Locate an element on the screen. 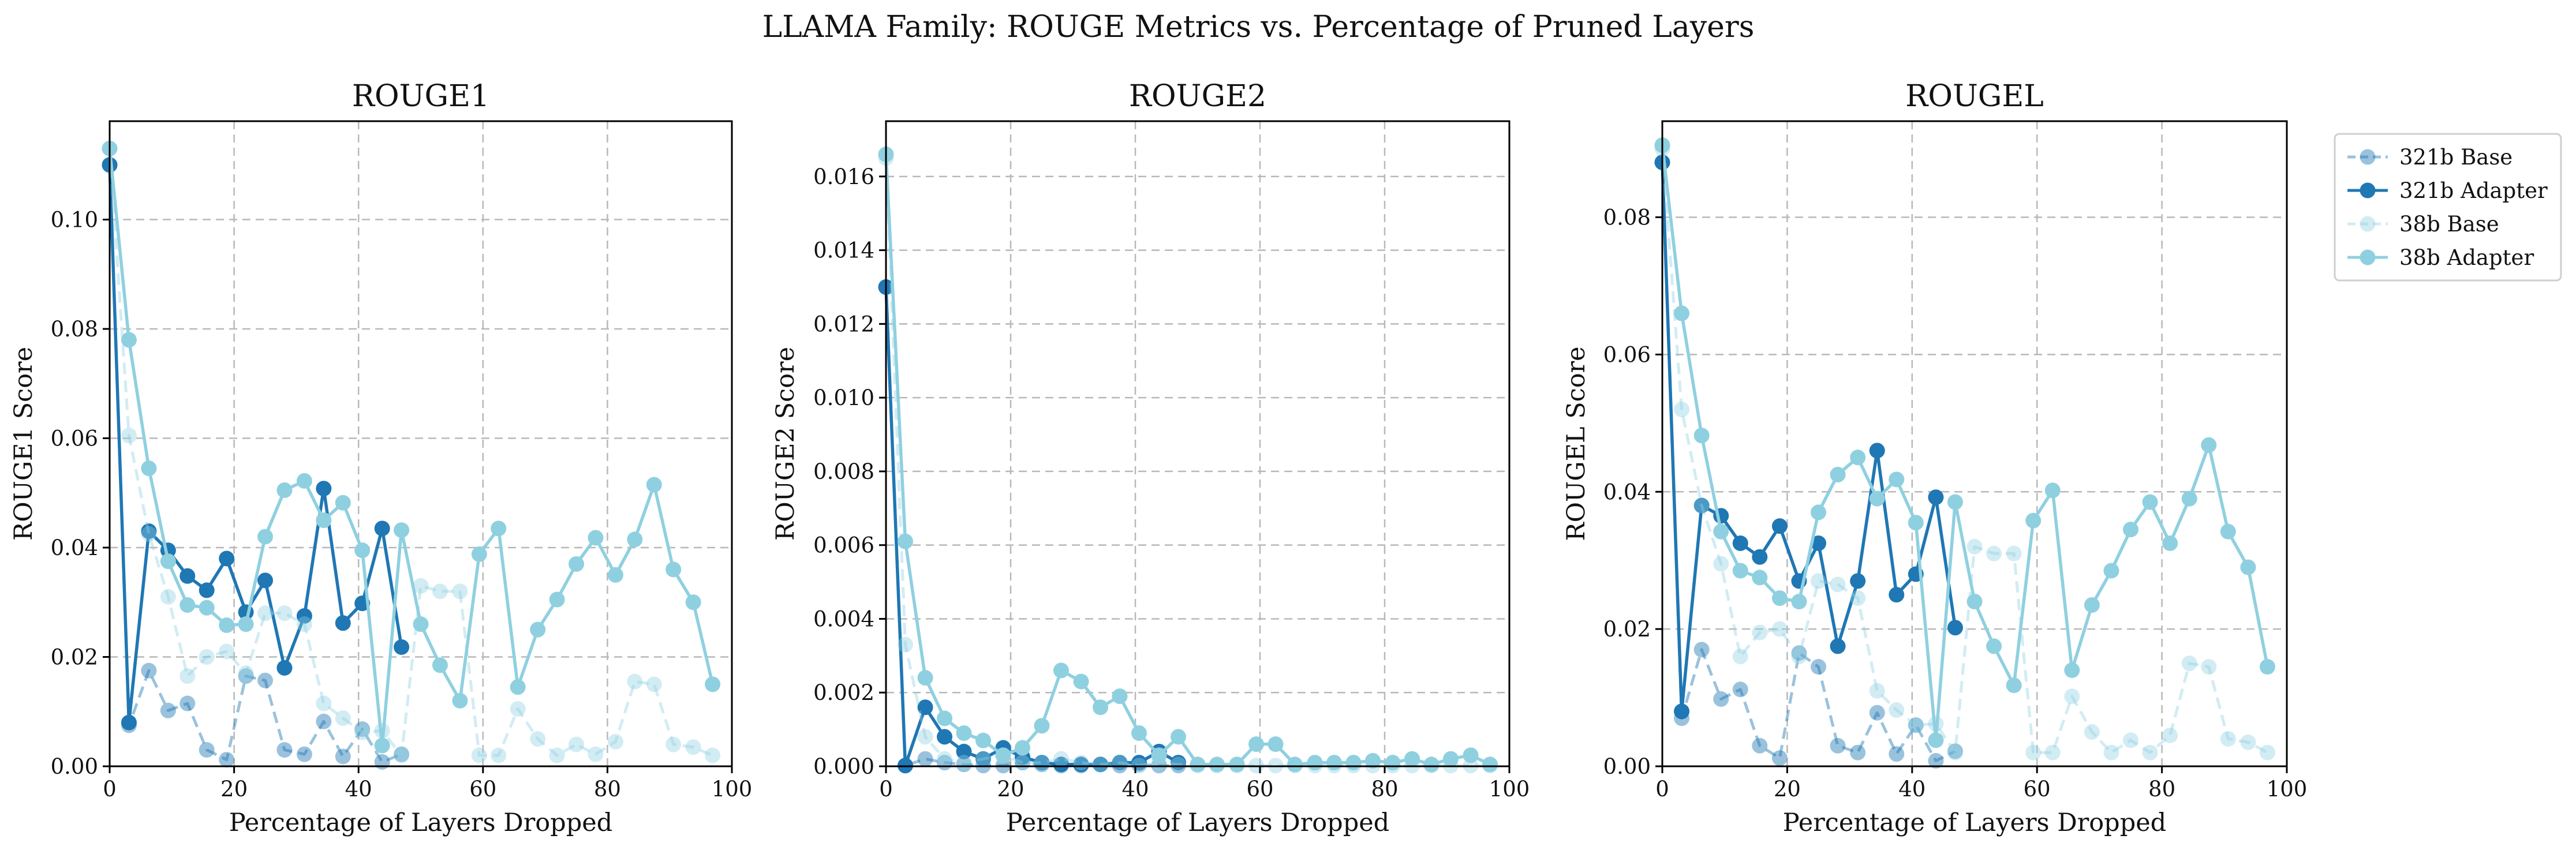 The image size is (2576, 854). rouge2-series-321b-adapter is located at coordinates (1032, 526).